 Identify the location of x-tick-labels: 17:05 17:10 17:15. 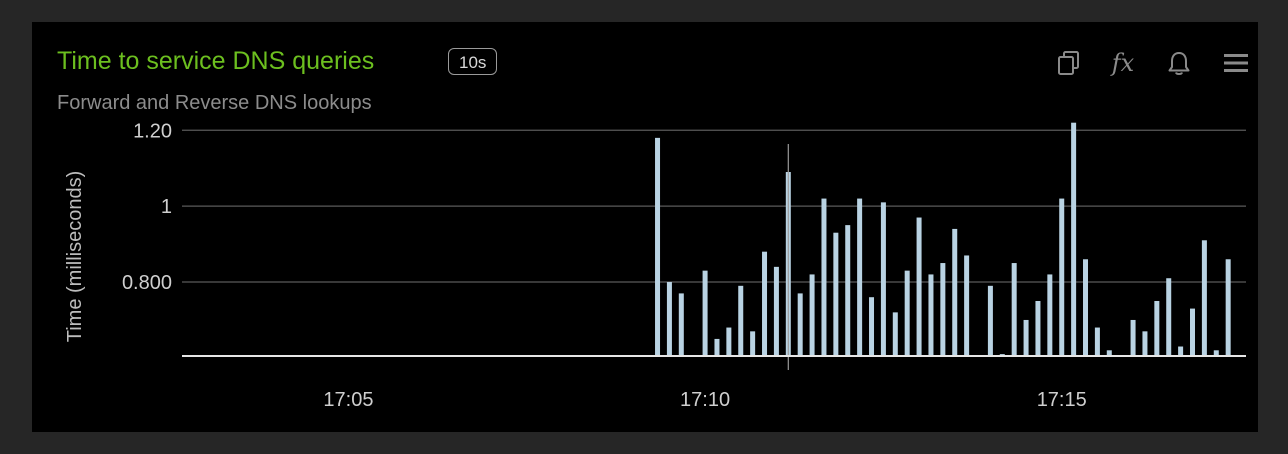
(704, 400).